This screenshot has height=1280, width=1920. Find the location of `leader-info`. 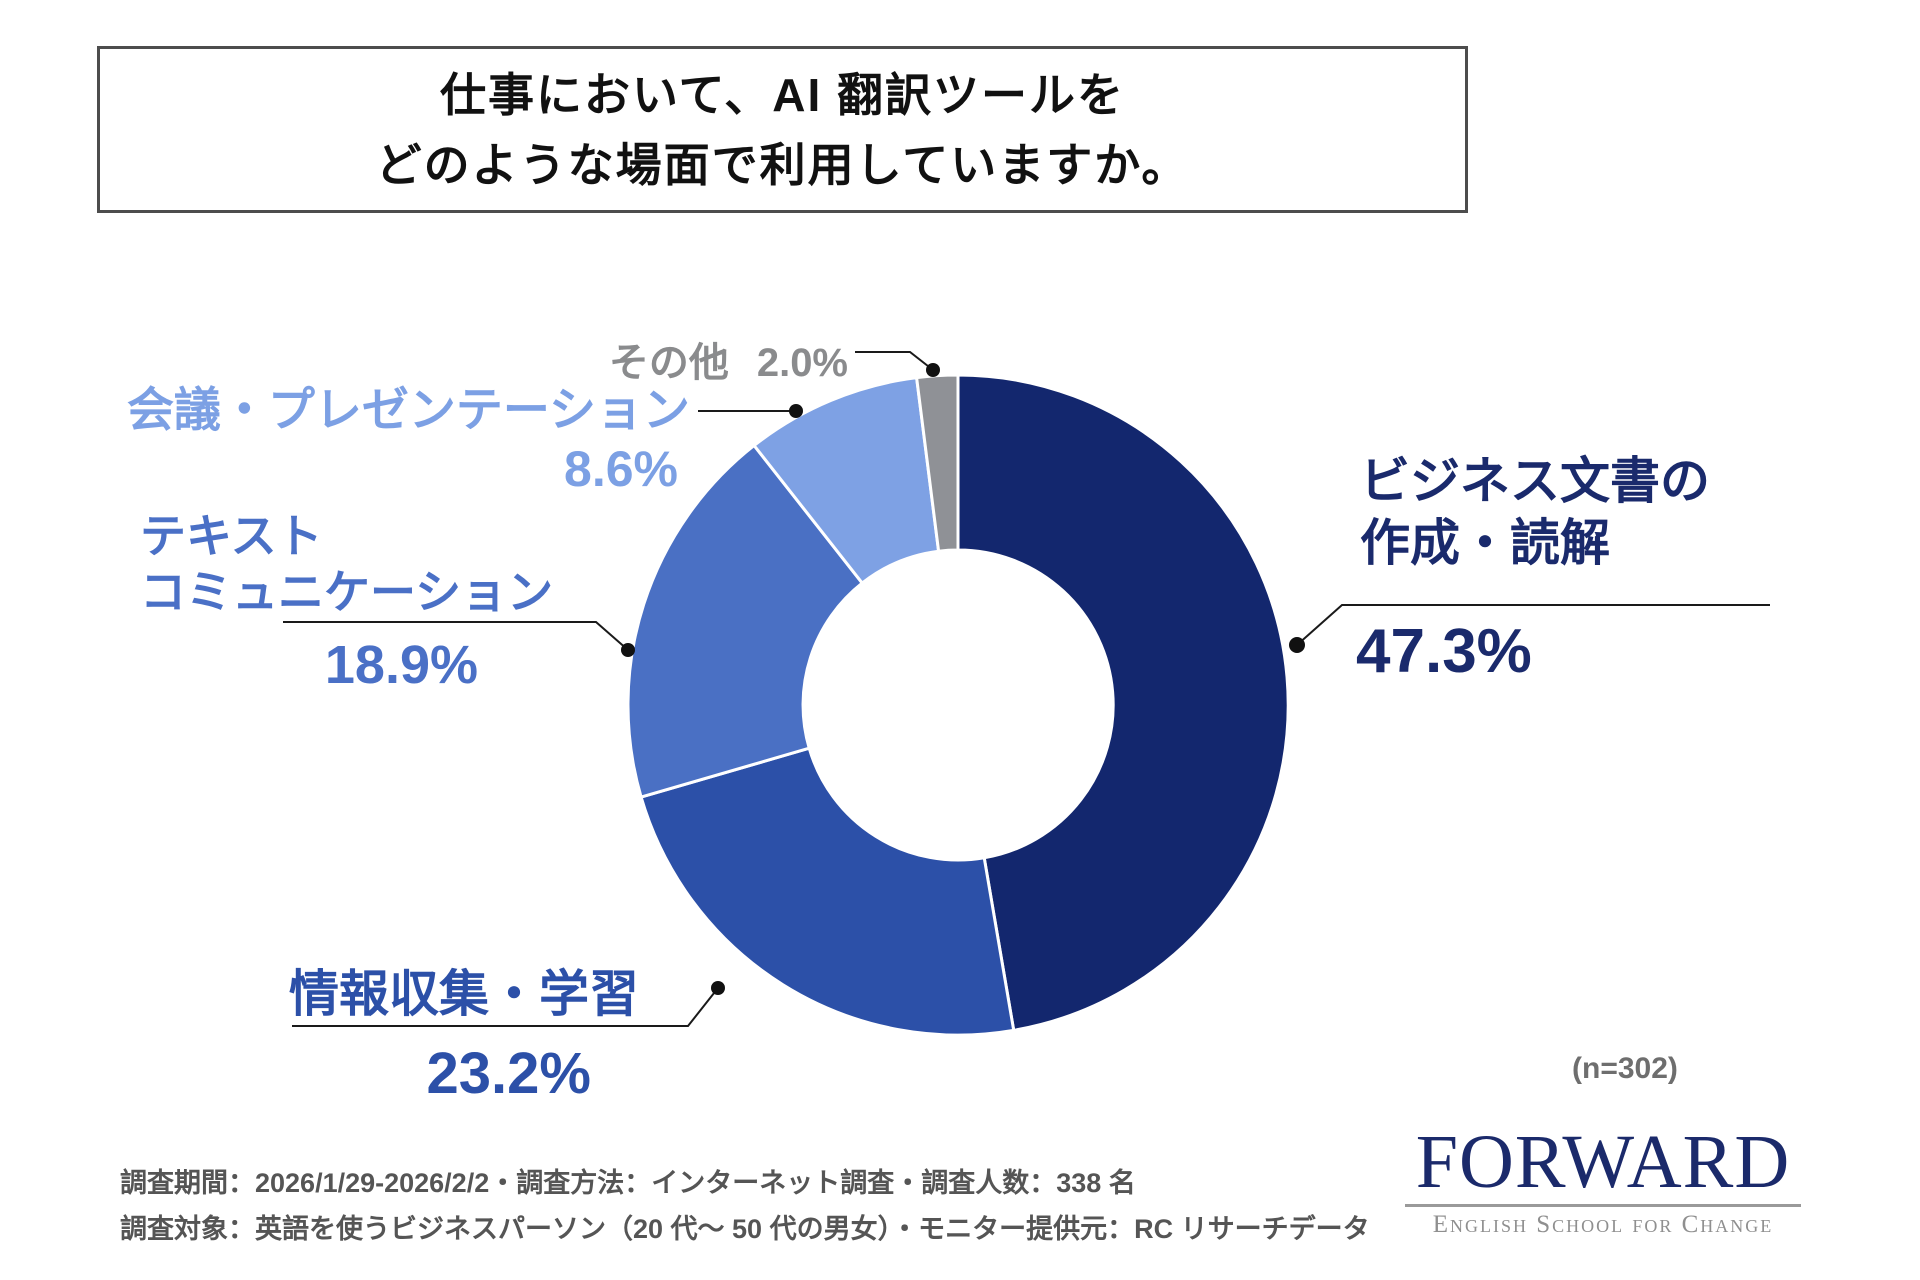

leader-info is located at coordinates (508, 1004).